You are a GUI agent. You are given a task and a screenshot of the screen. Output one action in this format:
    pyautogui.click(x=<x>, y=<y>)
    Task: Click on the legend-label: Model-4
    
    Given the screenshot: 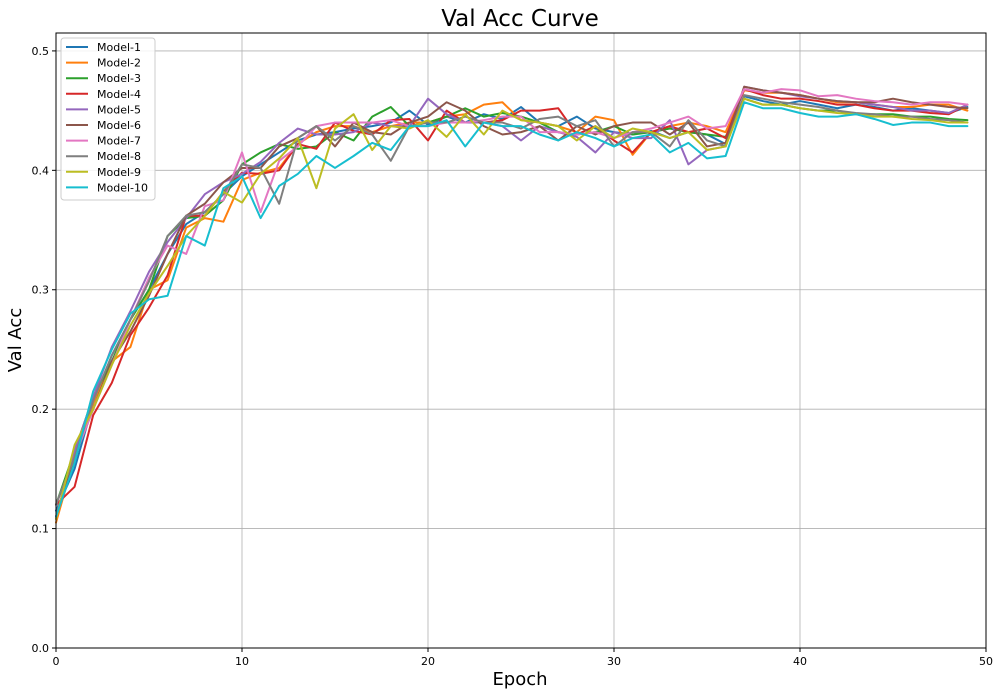 What is the action you would take?
    pyautogui.click(x=119, y=94)
    